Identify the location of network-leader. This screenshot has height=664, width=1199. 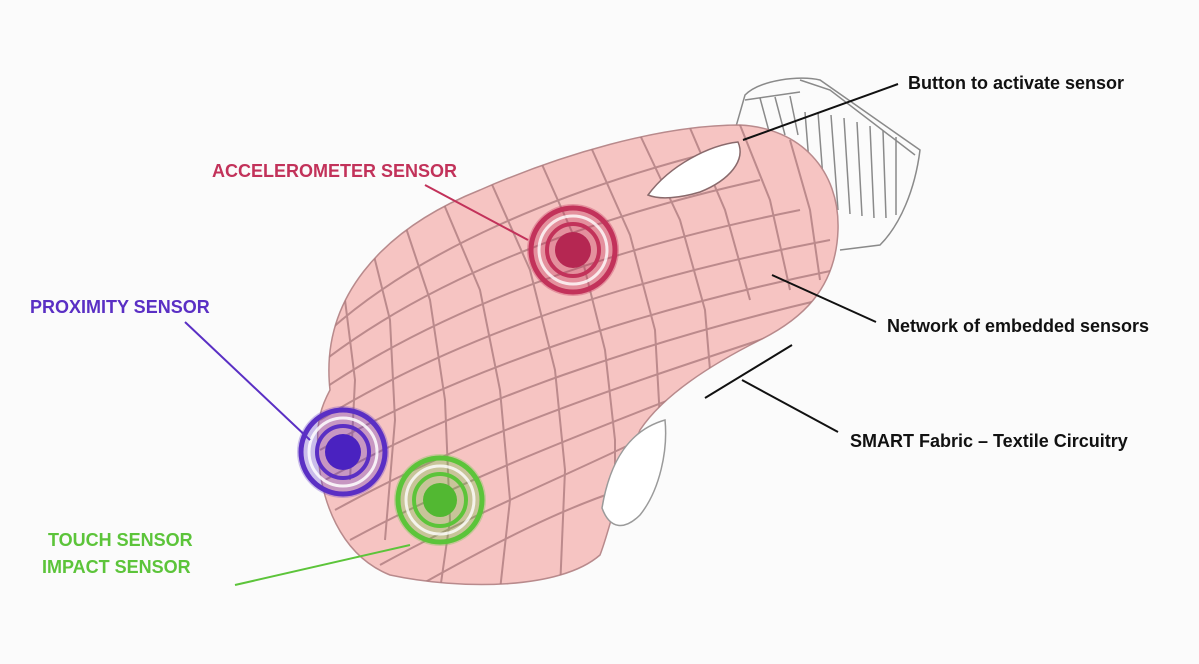
(824, 298).